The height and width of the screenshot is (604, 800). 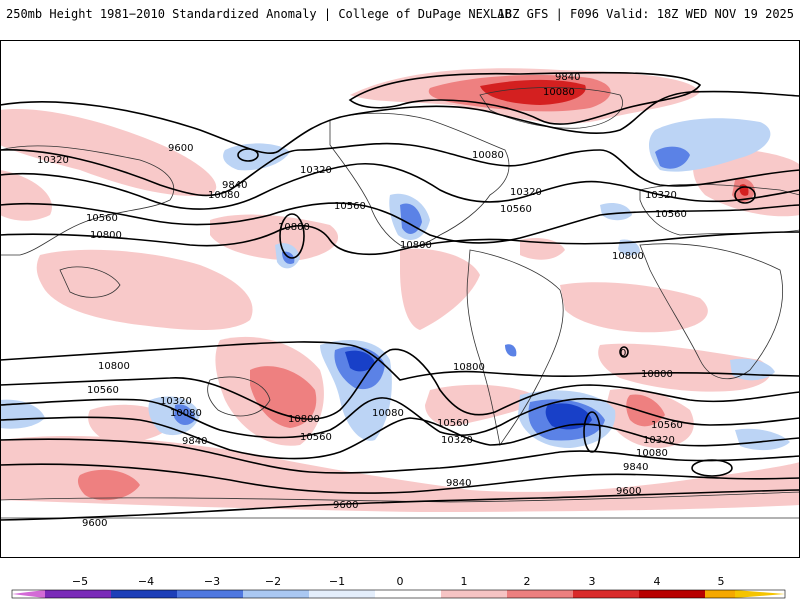 I want to click on colorbar-tick-label: 3, so click(x=592, y=581).